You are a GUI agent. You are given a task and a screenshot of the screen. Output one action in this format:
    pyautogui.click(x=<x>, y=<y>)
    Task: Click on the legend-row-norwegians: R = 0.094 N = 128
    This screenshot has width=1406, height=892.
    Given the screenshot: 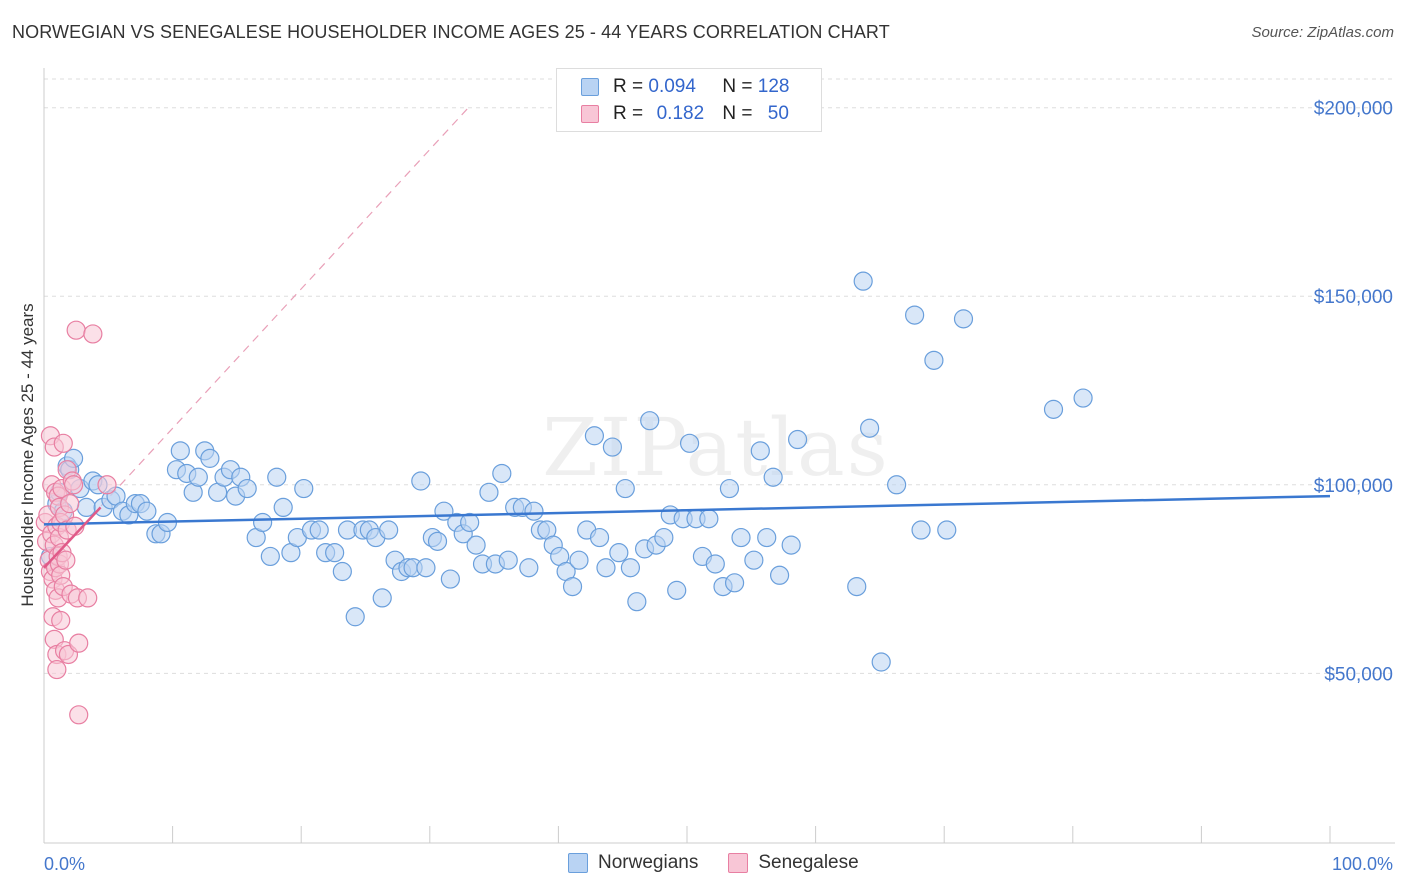 What is the action you would take?
    pyautogui.click(x=685, y=87)
    